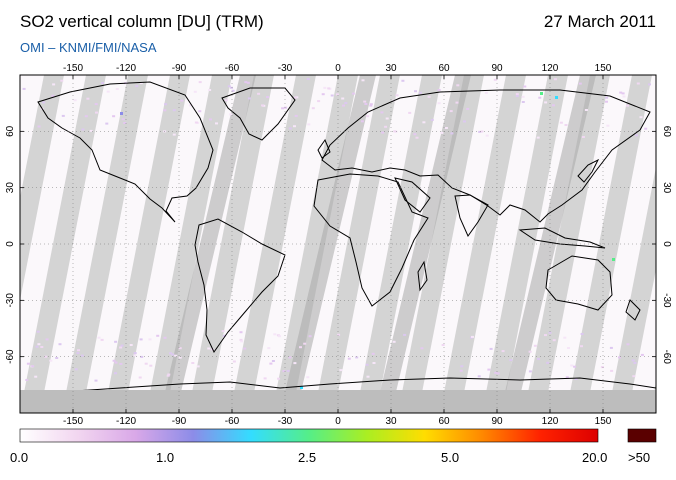 The image size is (676, 480). What do you see at coordinates (497, 68) in the screenshot?
I see `lon-tick-top: 90` at bounding box center [497, 68].